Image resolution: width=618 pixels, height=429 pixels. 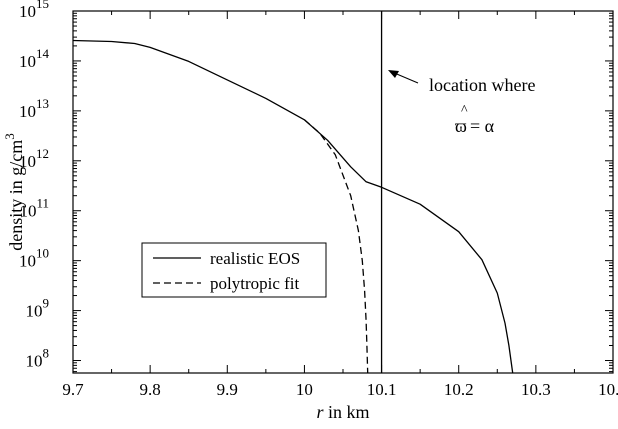 I want to click on legend-box, so click(x=234, y=270).